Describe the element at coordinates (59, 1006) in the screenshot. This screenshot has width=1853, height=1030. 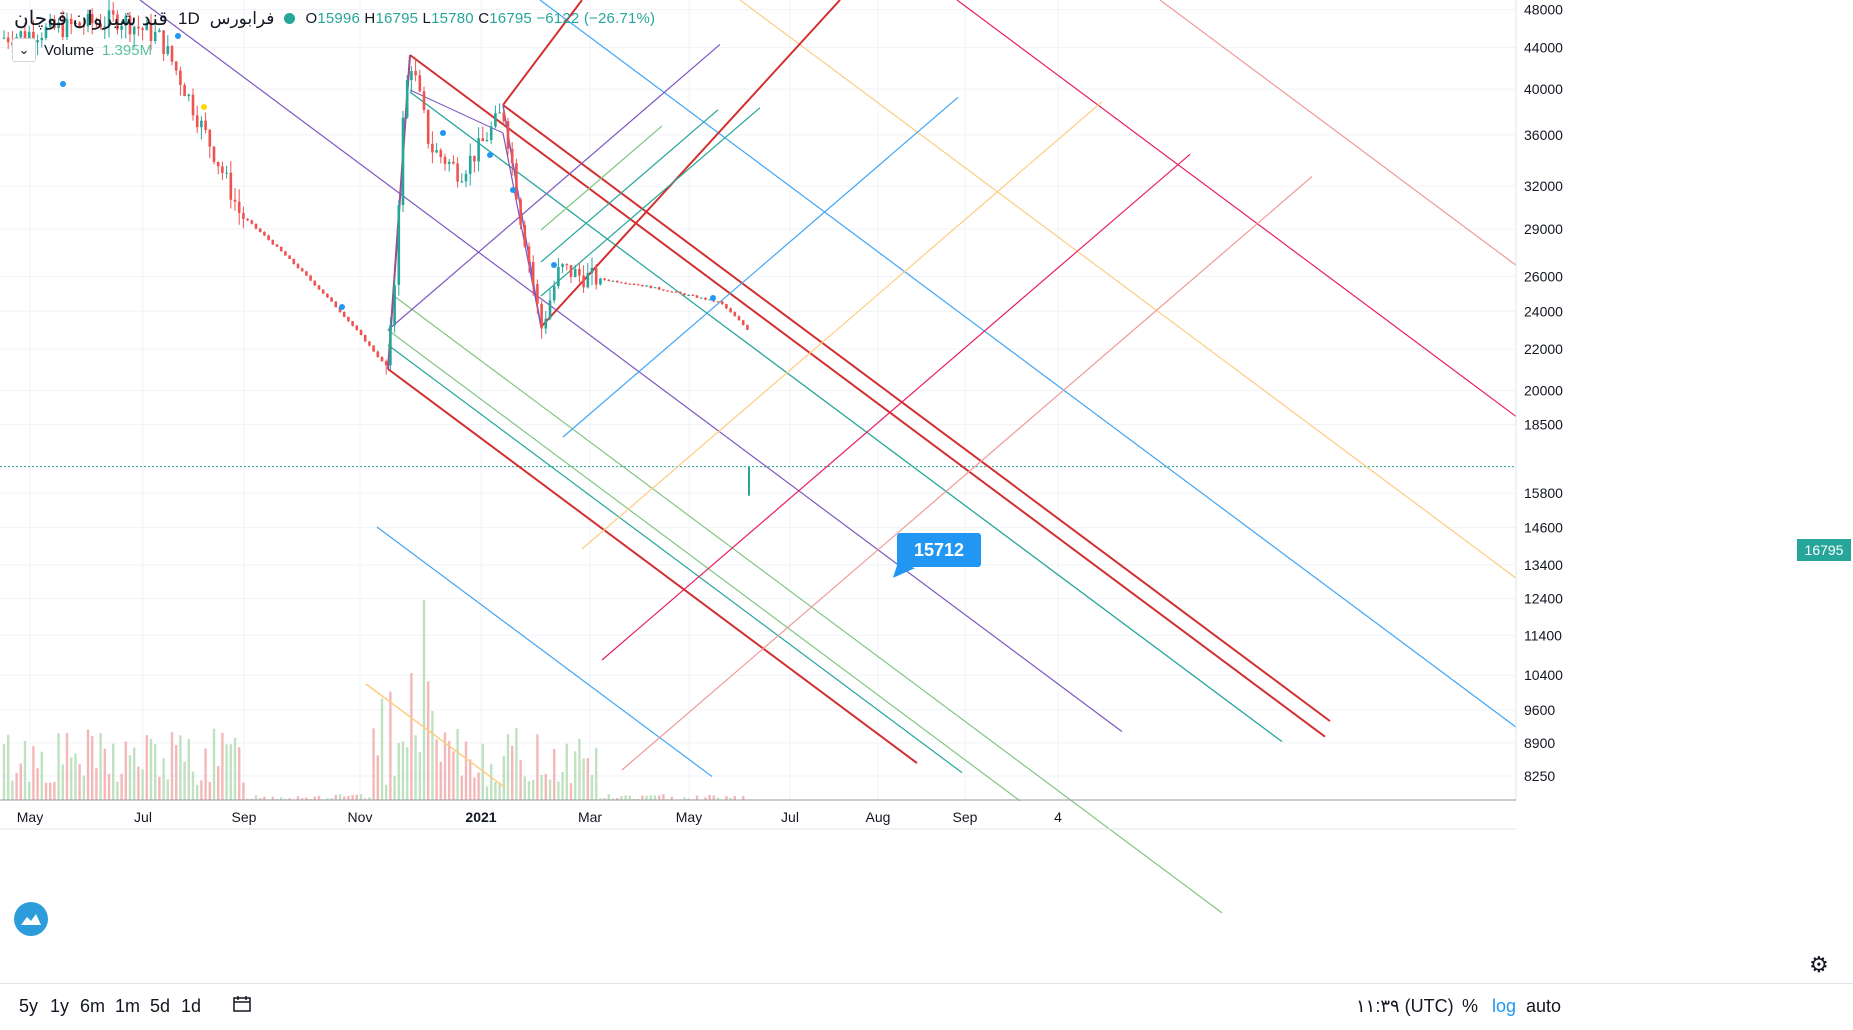
I see `timeframe-1y: 1y` at that location.